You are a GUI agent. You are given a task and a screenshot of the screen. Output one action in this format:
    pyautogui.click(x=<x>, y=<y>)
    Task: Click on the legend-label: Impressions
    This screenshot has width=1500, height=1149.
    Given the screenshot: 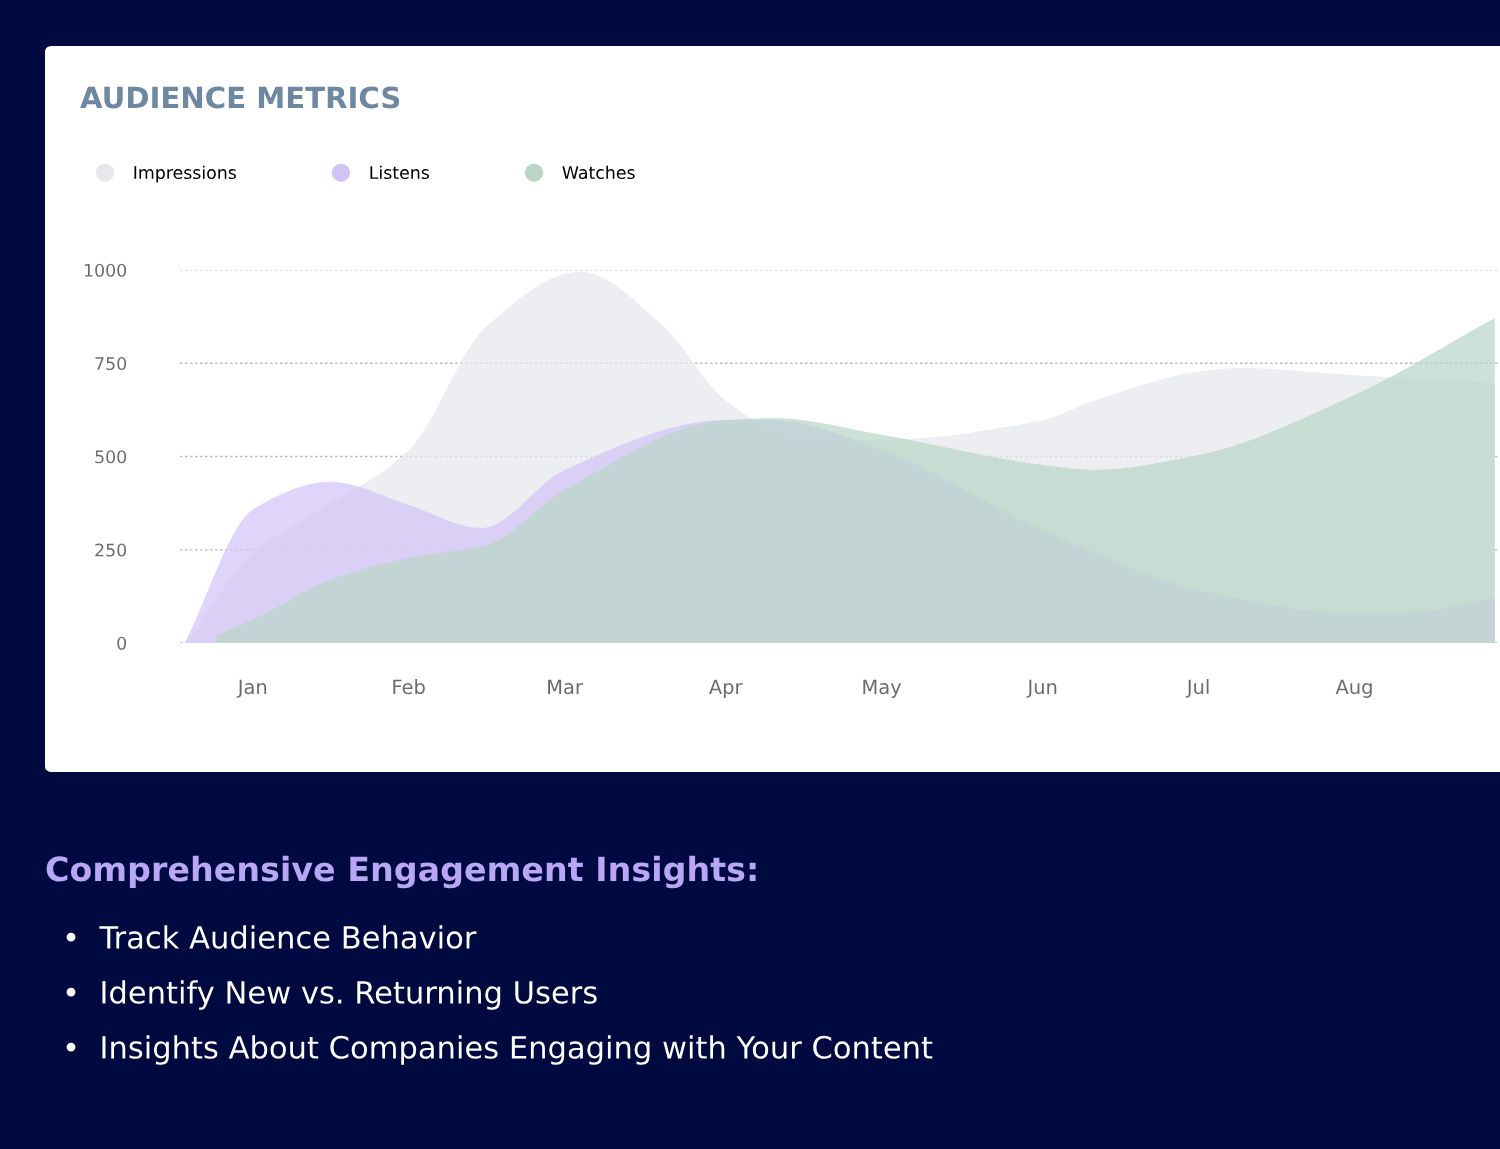 What is the action you would take?
    pyautogui.click(x=185, y=174)
    